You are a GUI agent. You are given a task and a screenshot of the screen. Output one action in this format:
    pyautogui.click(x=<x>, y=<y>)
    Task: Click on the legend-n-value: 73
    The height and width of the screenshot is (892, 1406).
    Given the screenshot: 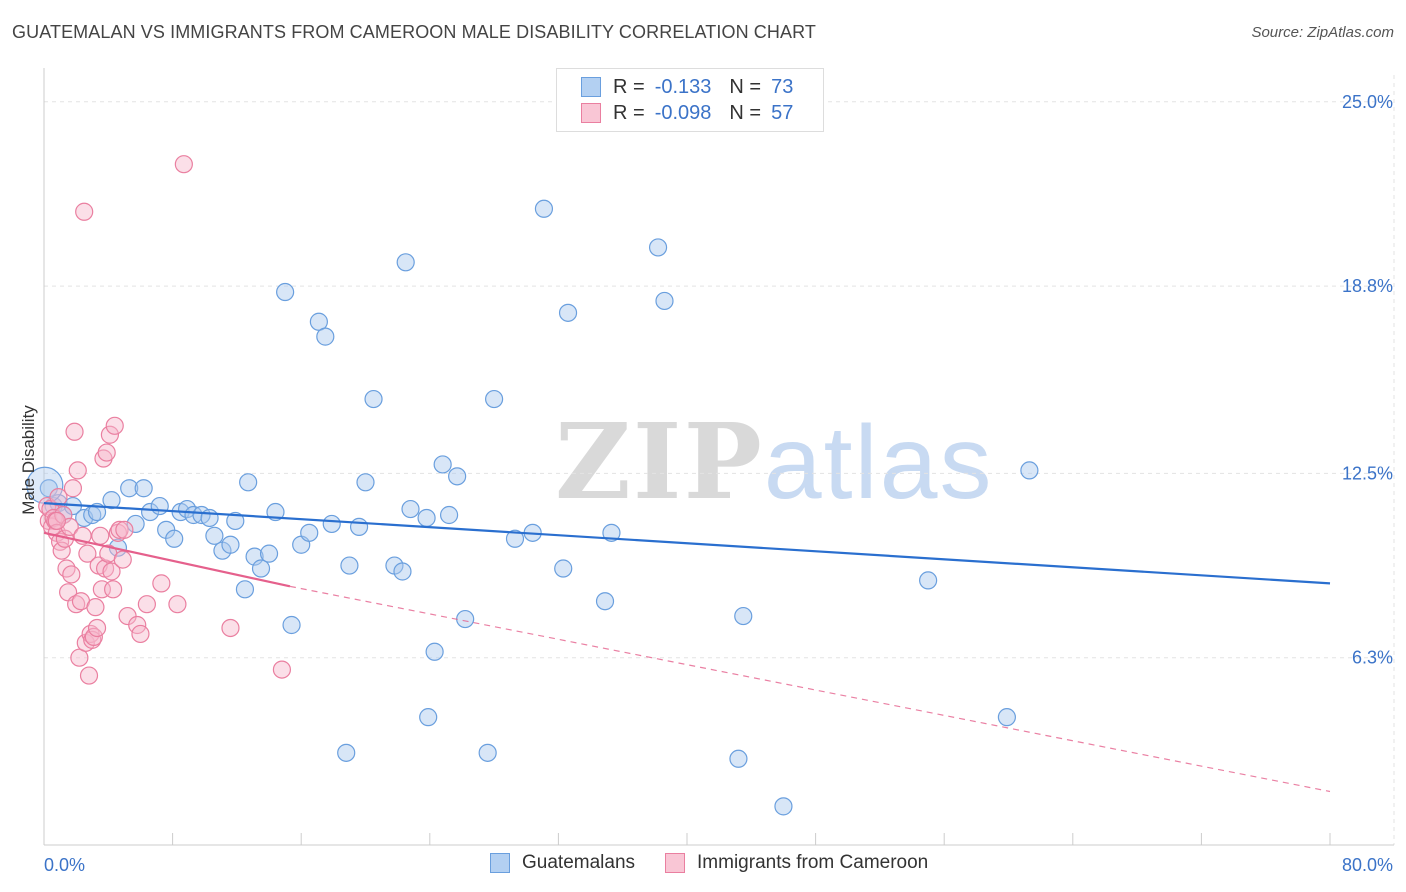 What is the action you would take?
    pyautogui.click(x=782, y=86)
    